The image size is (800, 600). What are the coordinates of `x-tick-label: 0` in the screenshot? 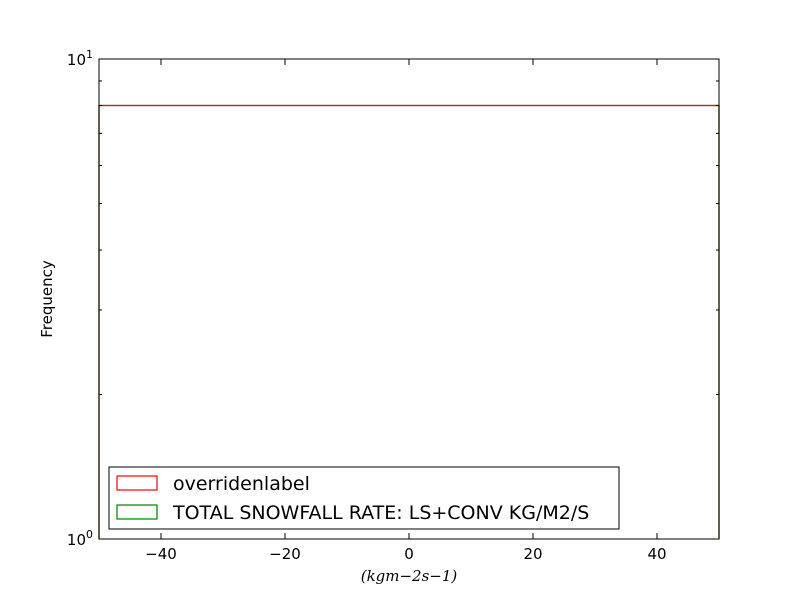 It's located at (409, 554).